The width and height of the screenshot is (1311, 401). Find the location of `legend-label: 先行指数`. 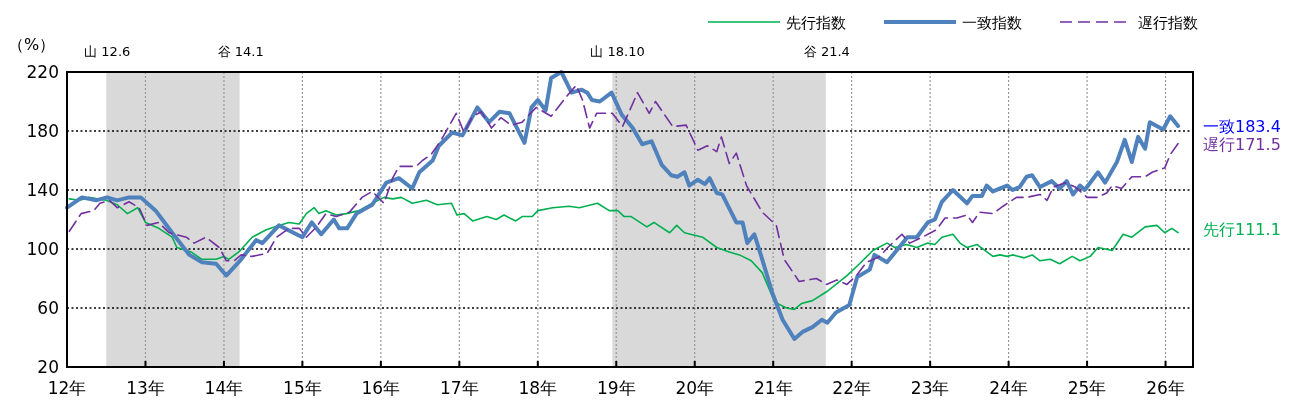

legend-label: 先行指数 is located at coordinates (816, 23).